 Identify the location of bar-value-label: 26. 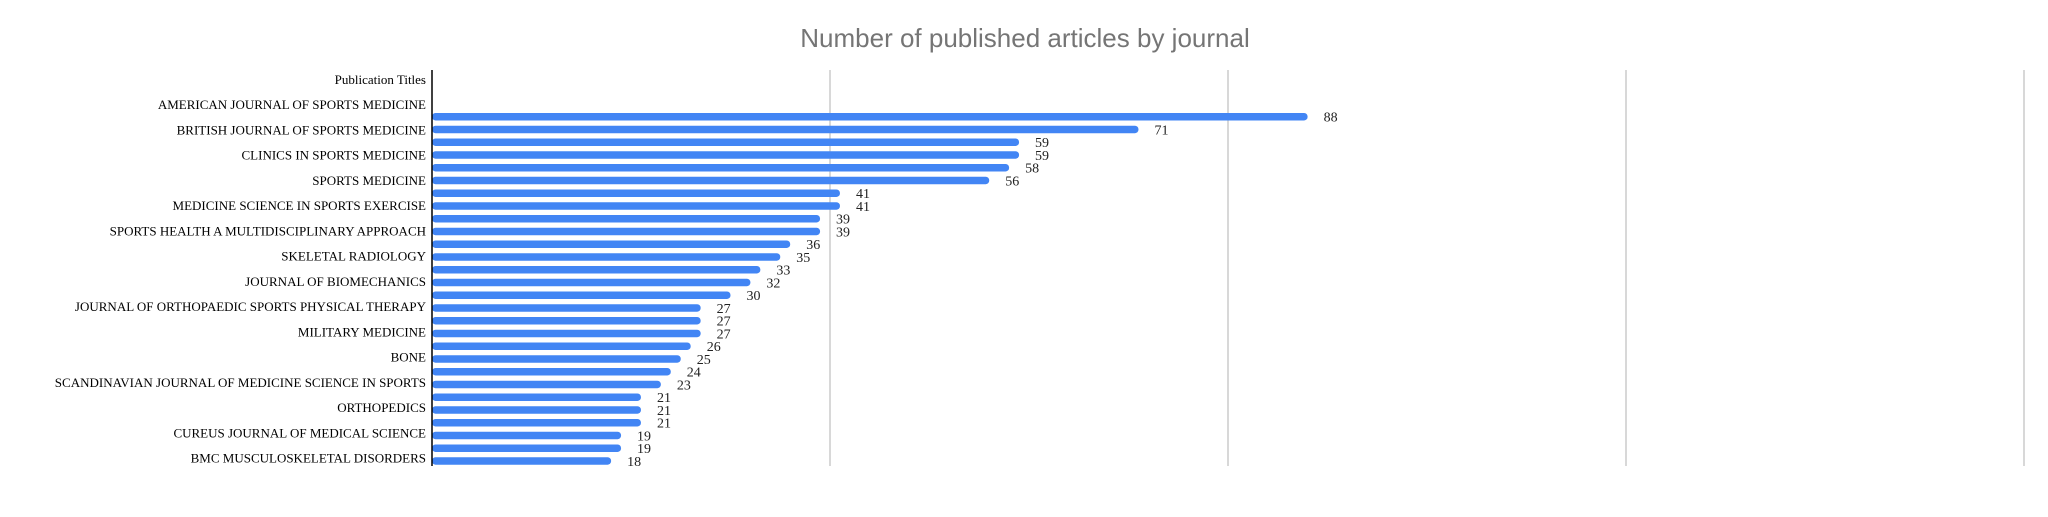
(714, 347).